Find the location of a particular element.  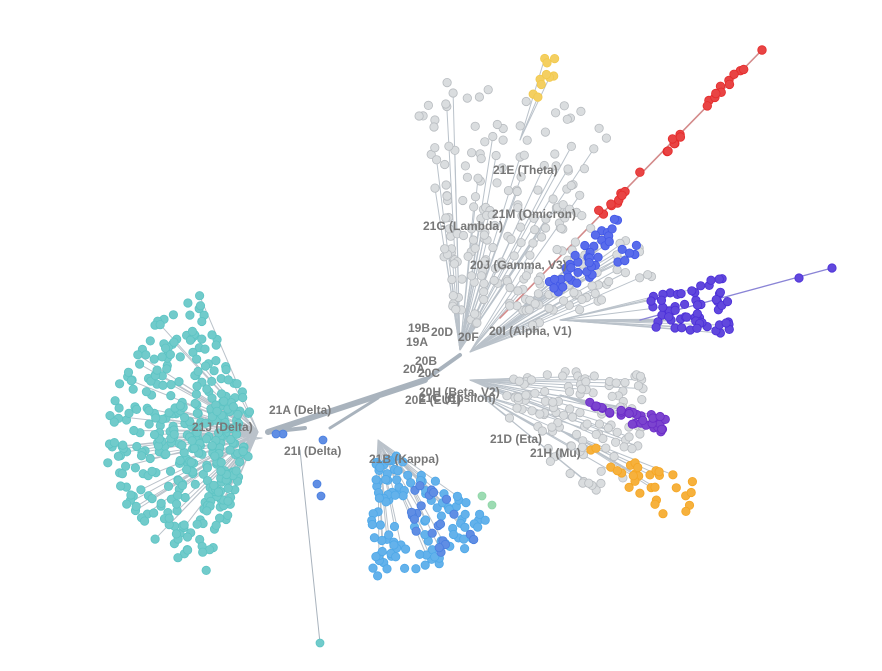

clade-label-20c: 20C is located at coordinates (429, 373).